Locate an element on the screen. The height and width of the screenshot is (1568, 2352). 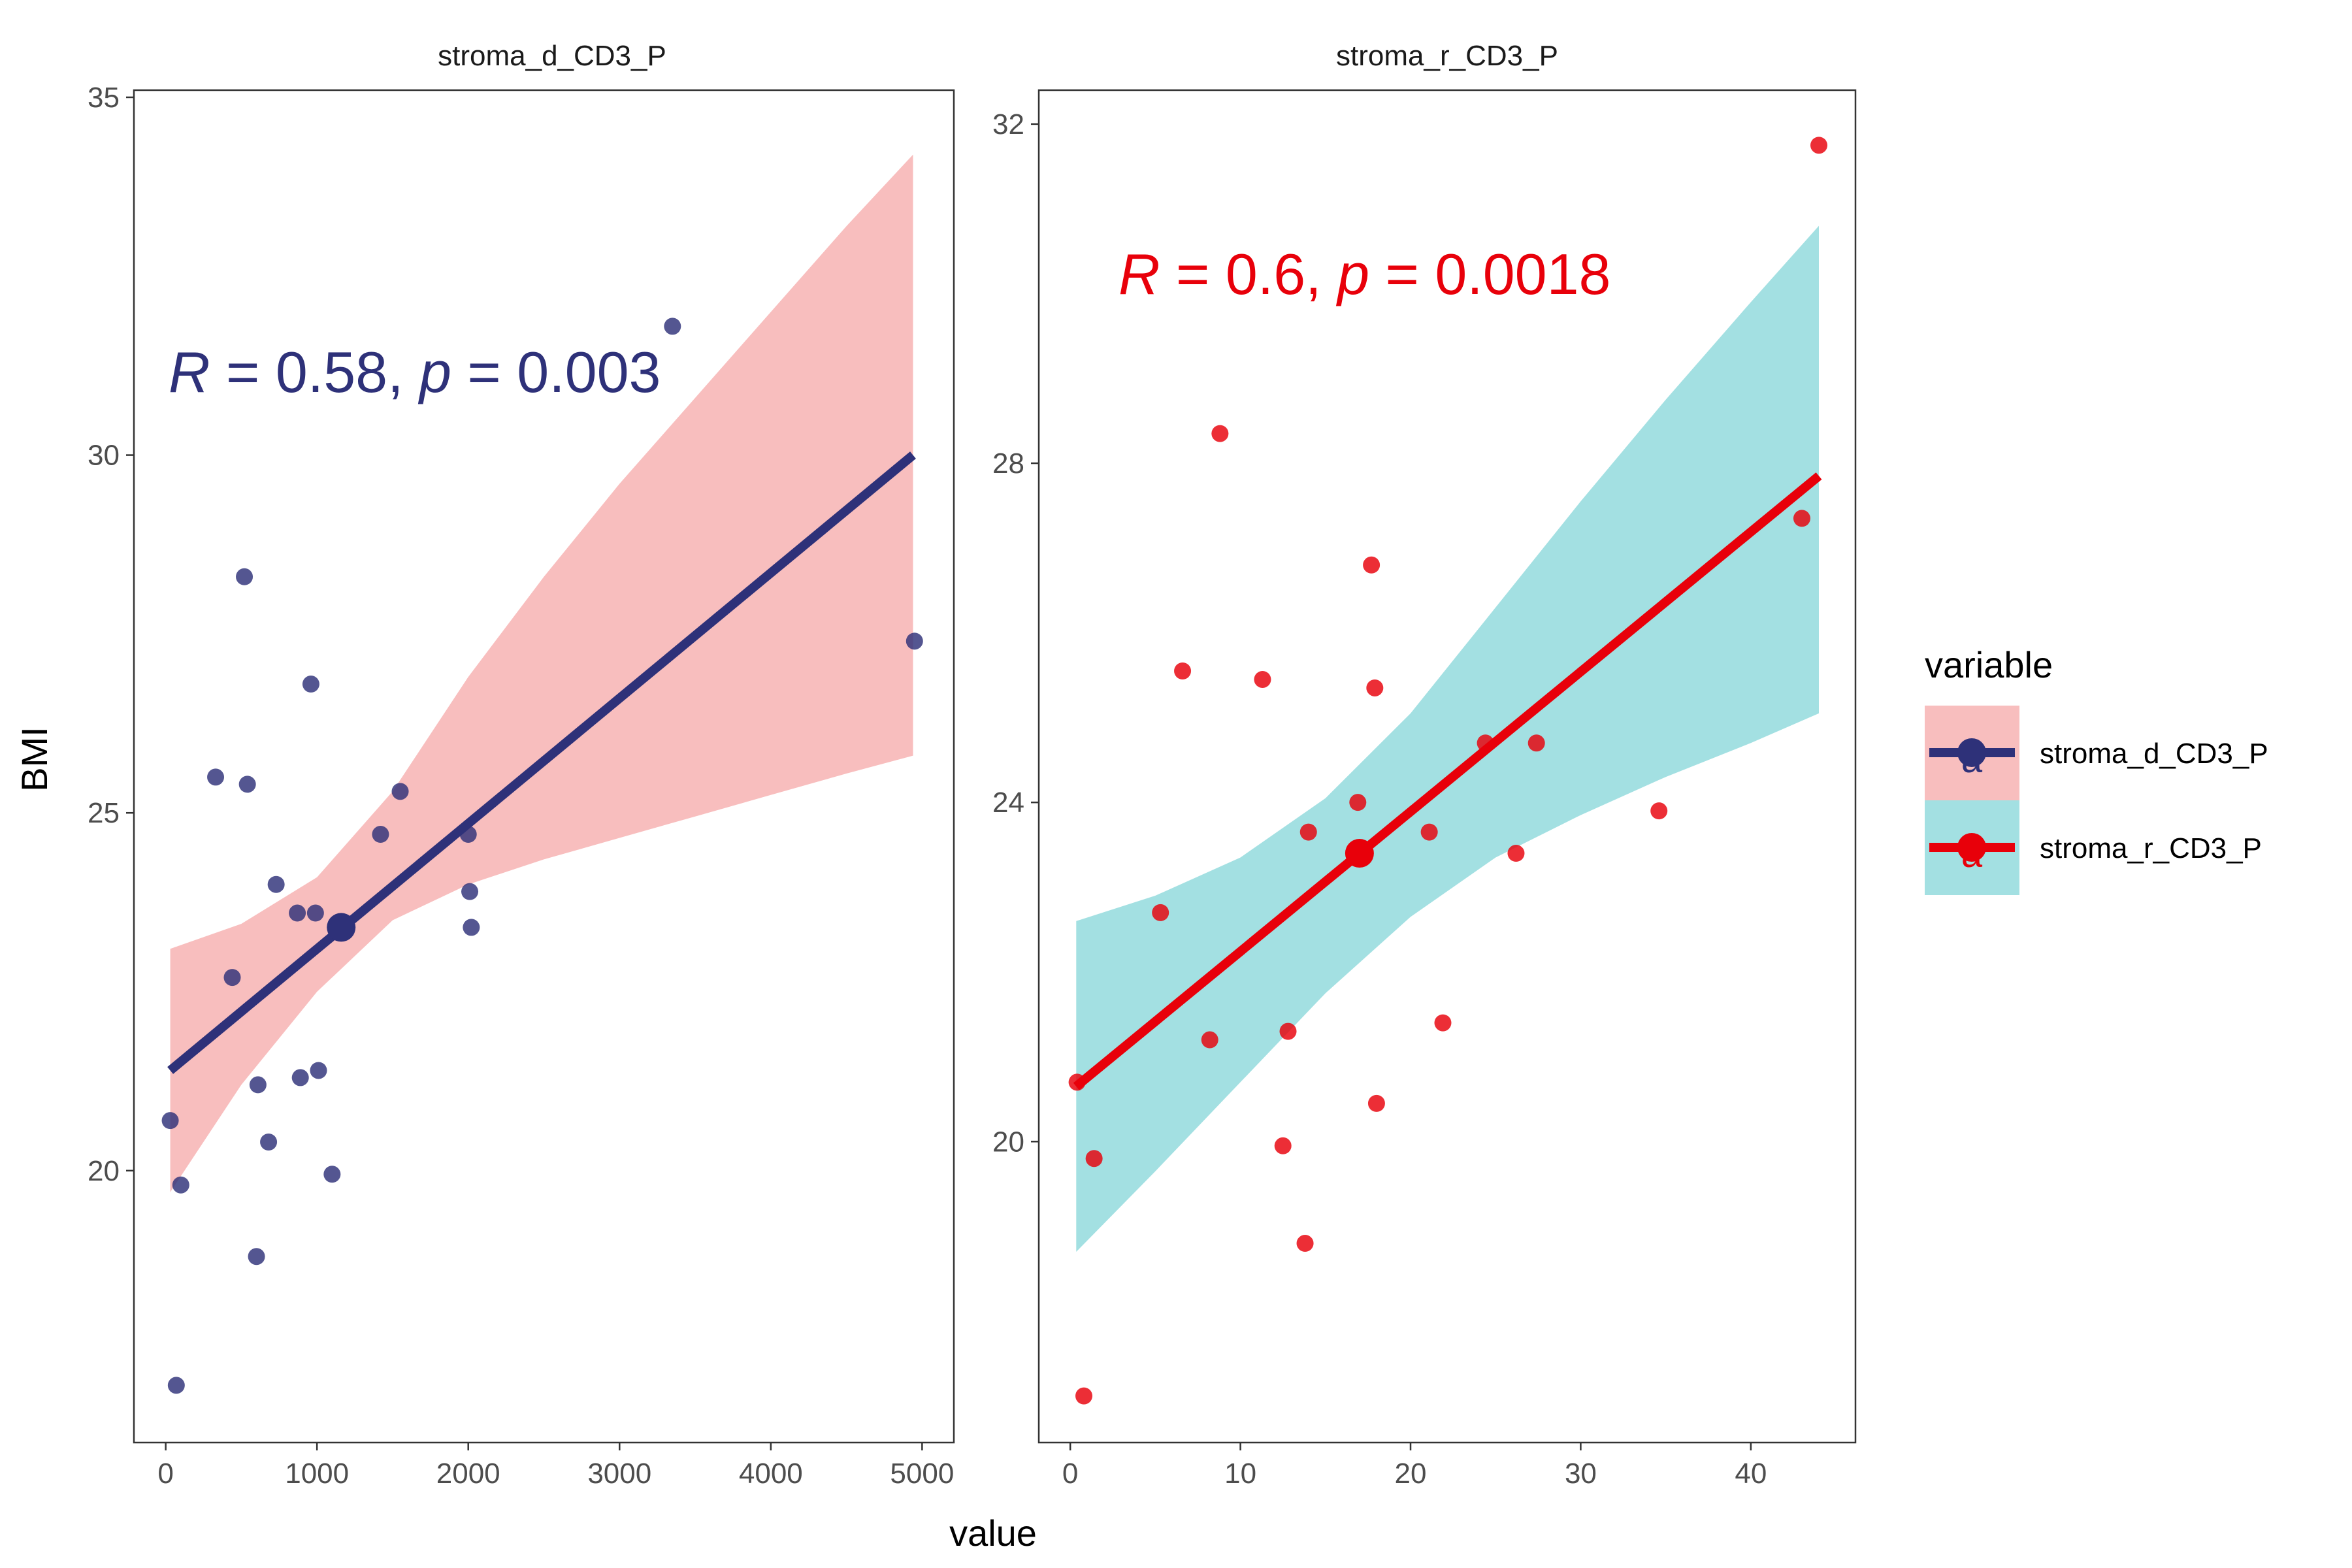
annotation-value: = 0.58, is located at coordinates (314, 372).